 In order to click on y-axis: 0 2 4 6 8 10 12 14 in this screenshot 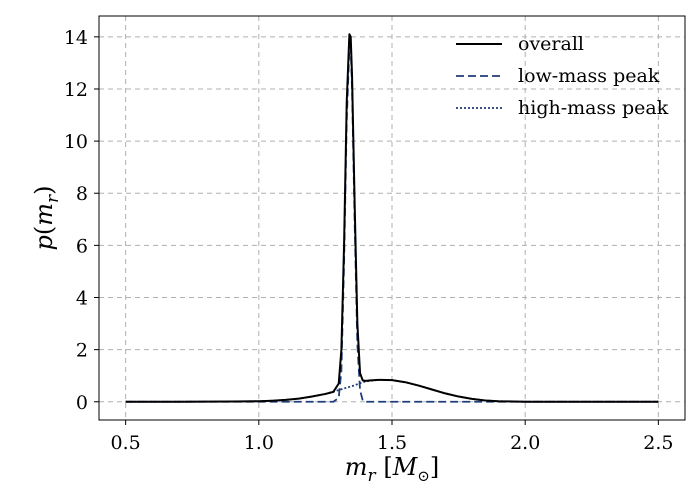, I will do `click(81, 220)`.